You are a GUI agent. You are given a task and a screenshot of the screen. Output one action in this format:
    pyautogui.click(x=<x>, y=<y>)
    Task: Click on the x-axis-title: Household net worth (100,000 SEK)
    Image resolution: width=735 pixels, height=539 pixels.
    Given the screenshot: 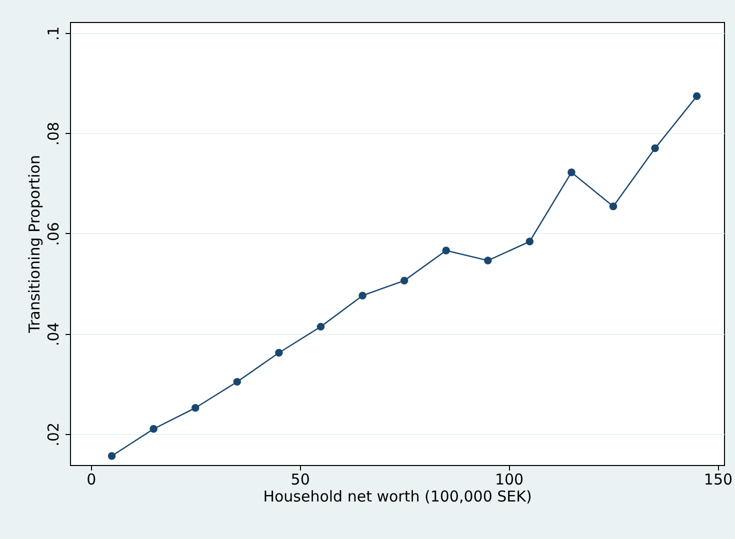 What is the action you would take?
    pyautogui.click(x=397, y=497)
    